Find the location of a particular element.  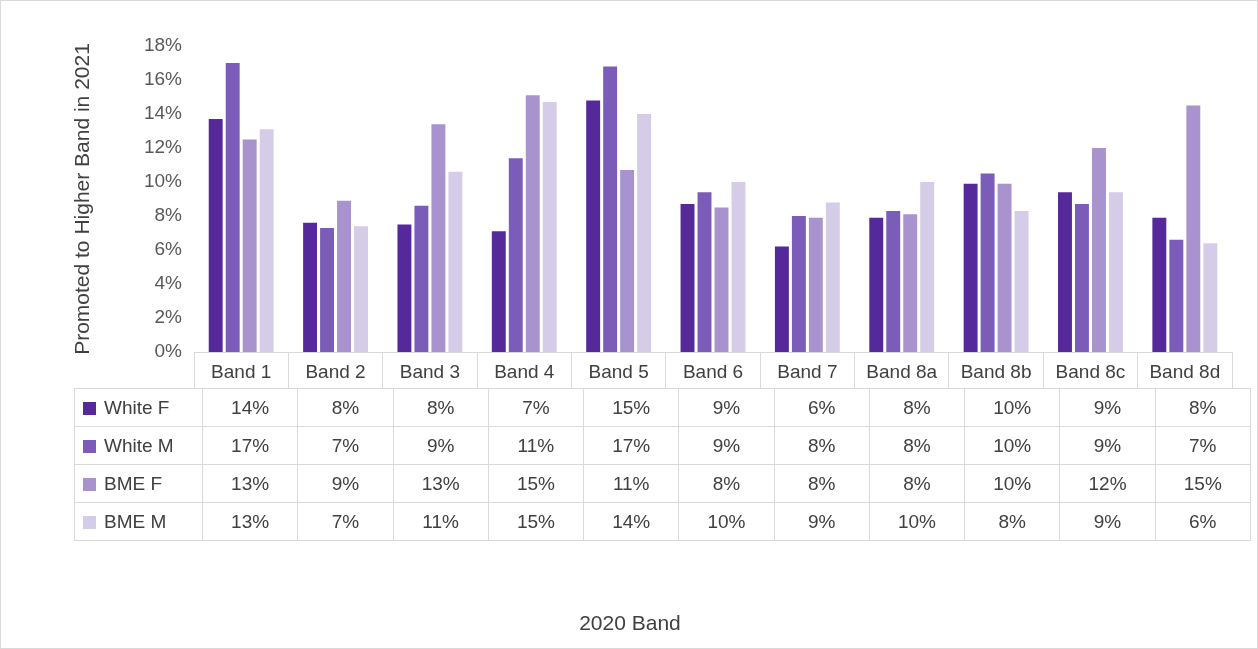

y-axis-title: Promoted to Higher Band in 2021 is located at coordinates (82, 199).